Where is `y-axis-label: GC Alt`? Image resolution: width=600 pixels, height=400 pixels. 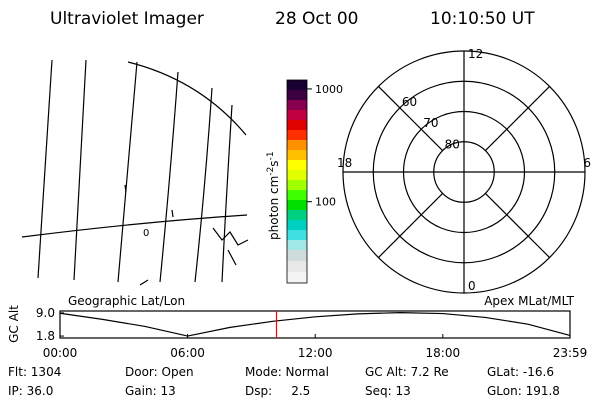
y-axis-label: GC Alt is located at coordinates (14, 324).